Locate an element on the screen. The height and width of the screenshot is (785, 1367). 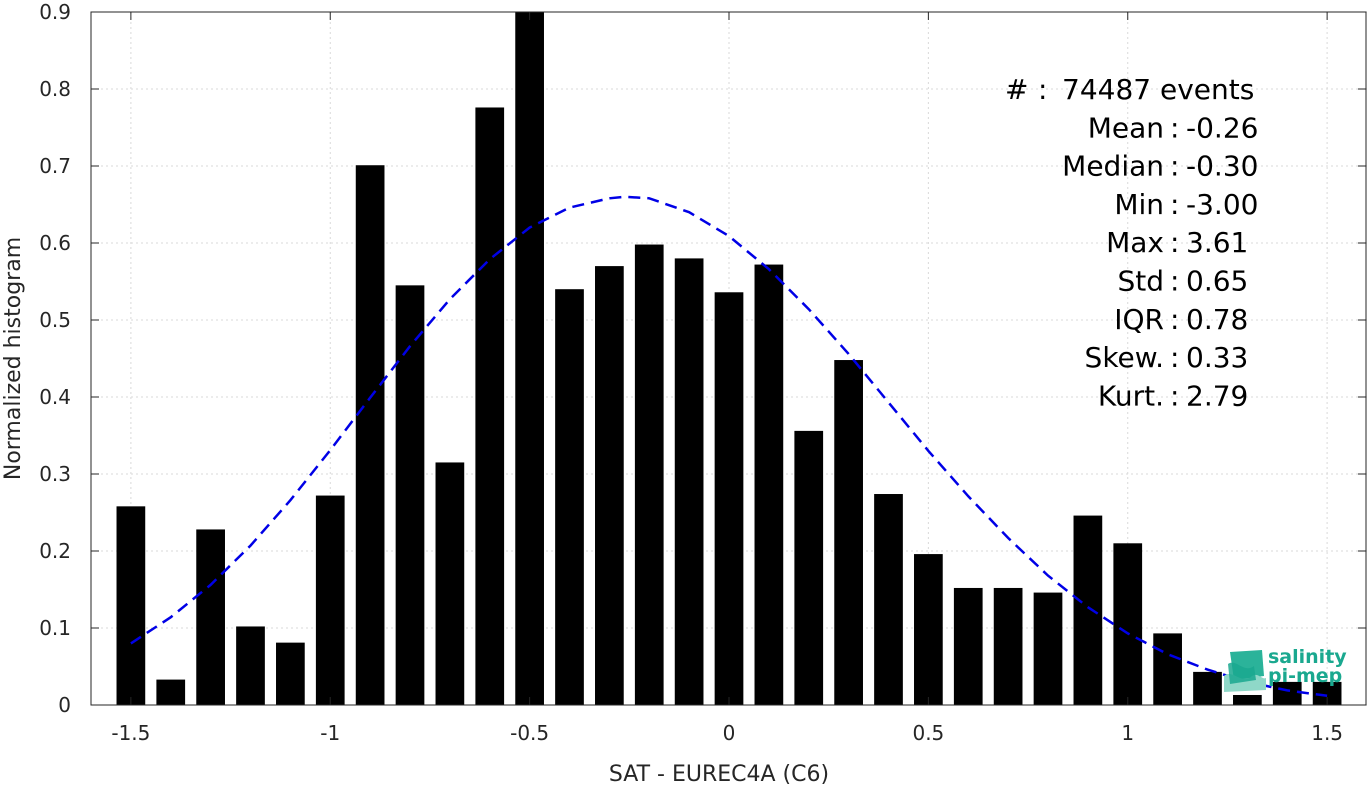
stat-value: 74487 events is located at coordinates (1158, 89).